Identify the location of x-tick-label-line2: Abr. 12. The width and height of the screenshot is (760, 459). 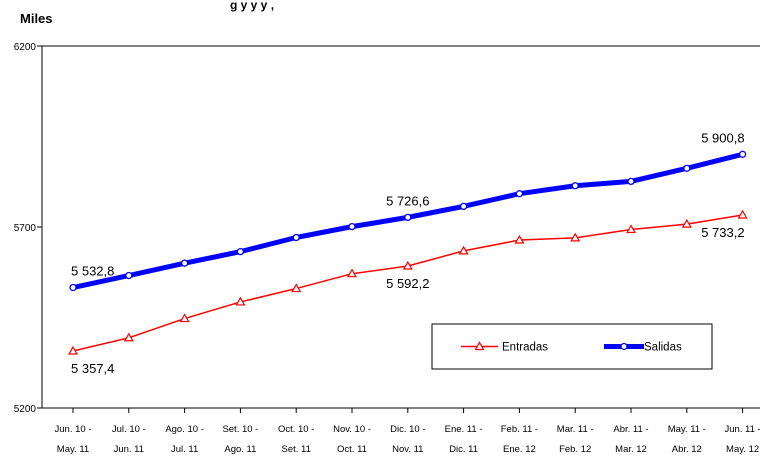
(687, 449).